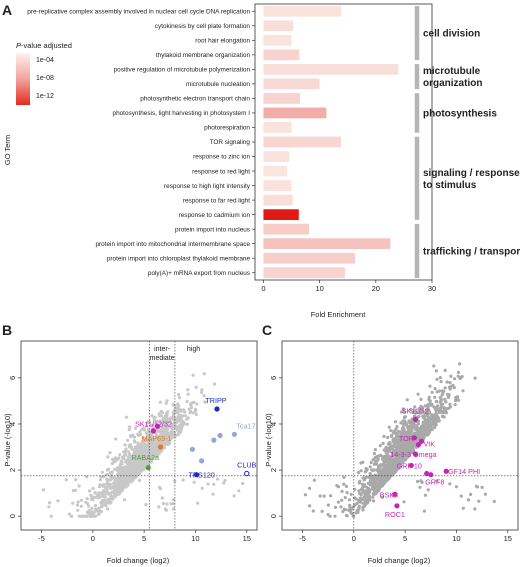  What do you see at coordinates (247, 538) in the screenshot?
I see `x-tick-label: 15` at bounding box center [247, 538].